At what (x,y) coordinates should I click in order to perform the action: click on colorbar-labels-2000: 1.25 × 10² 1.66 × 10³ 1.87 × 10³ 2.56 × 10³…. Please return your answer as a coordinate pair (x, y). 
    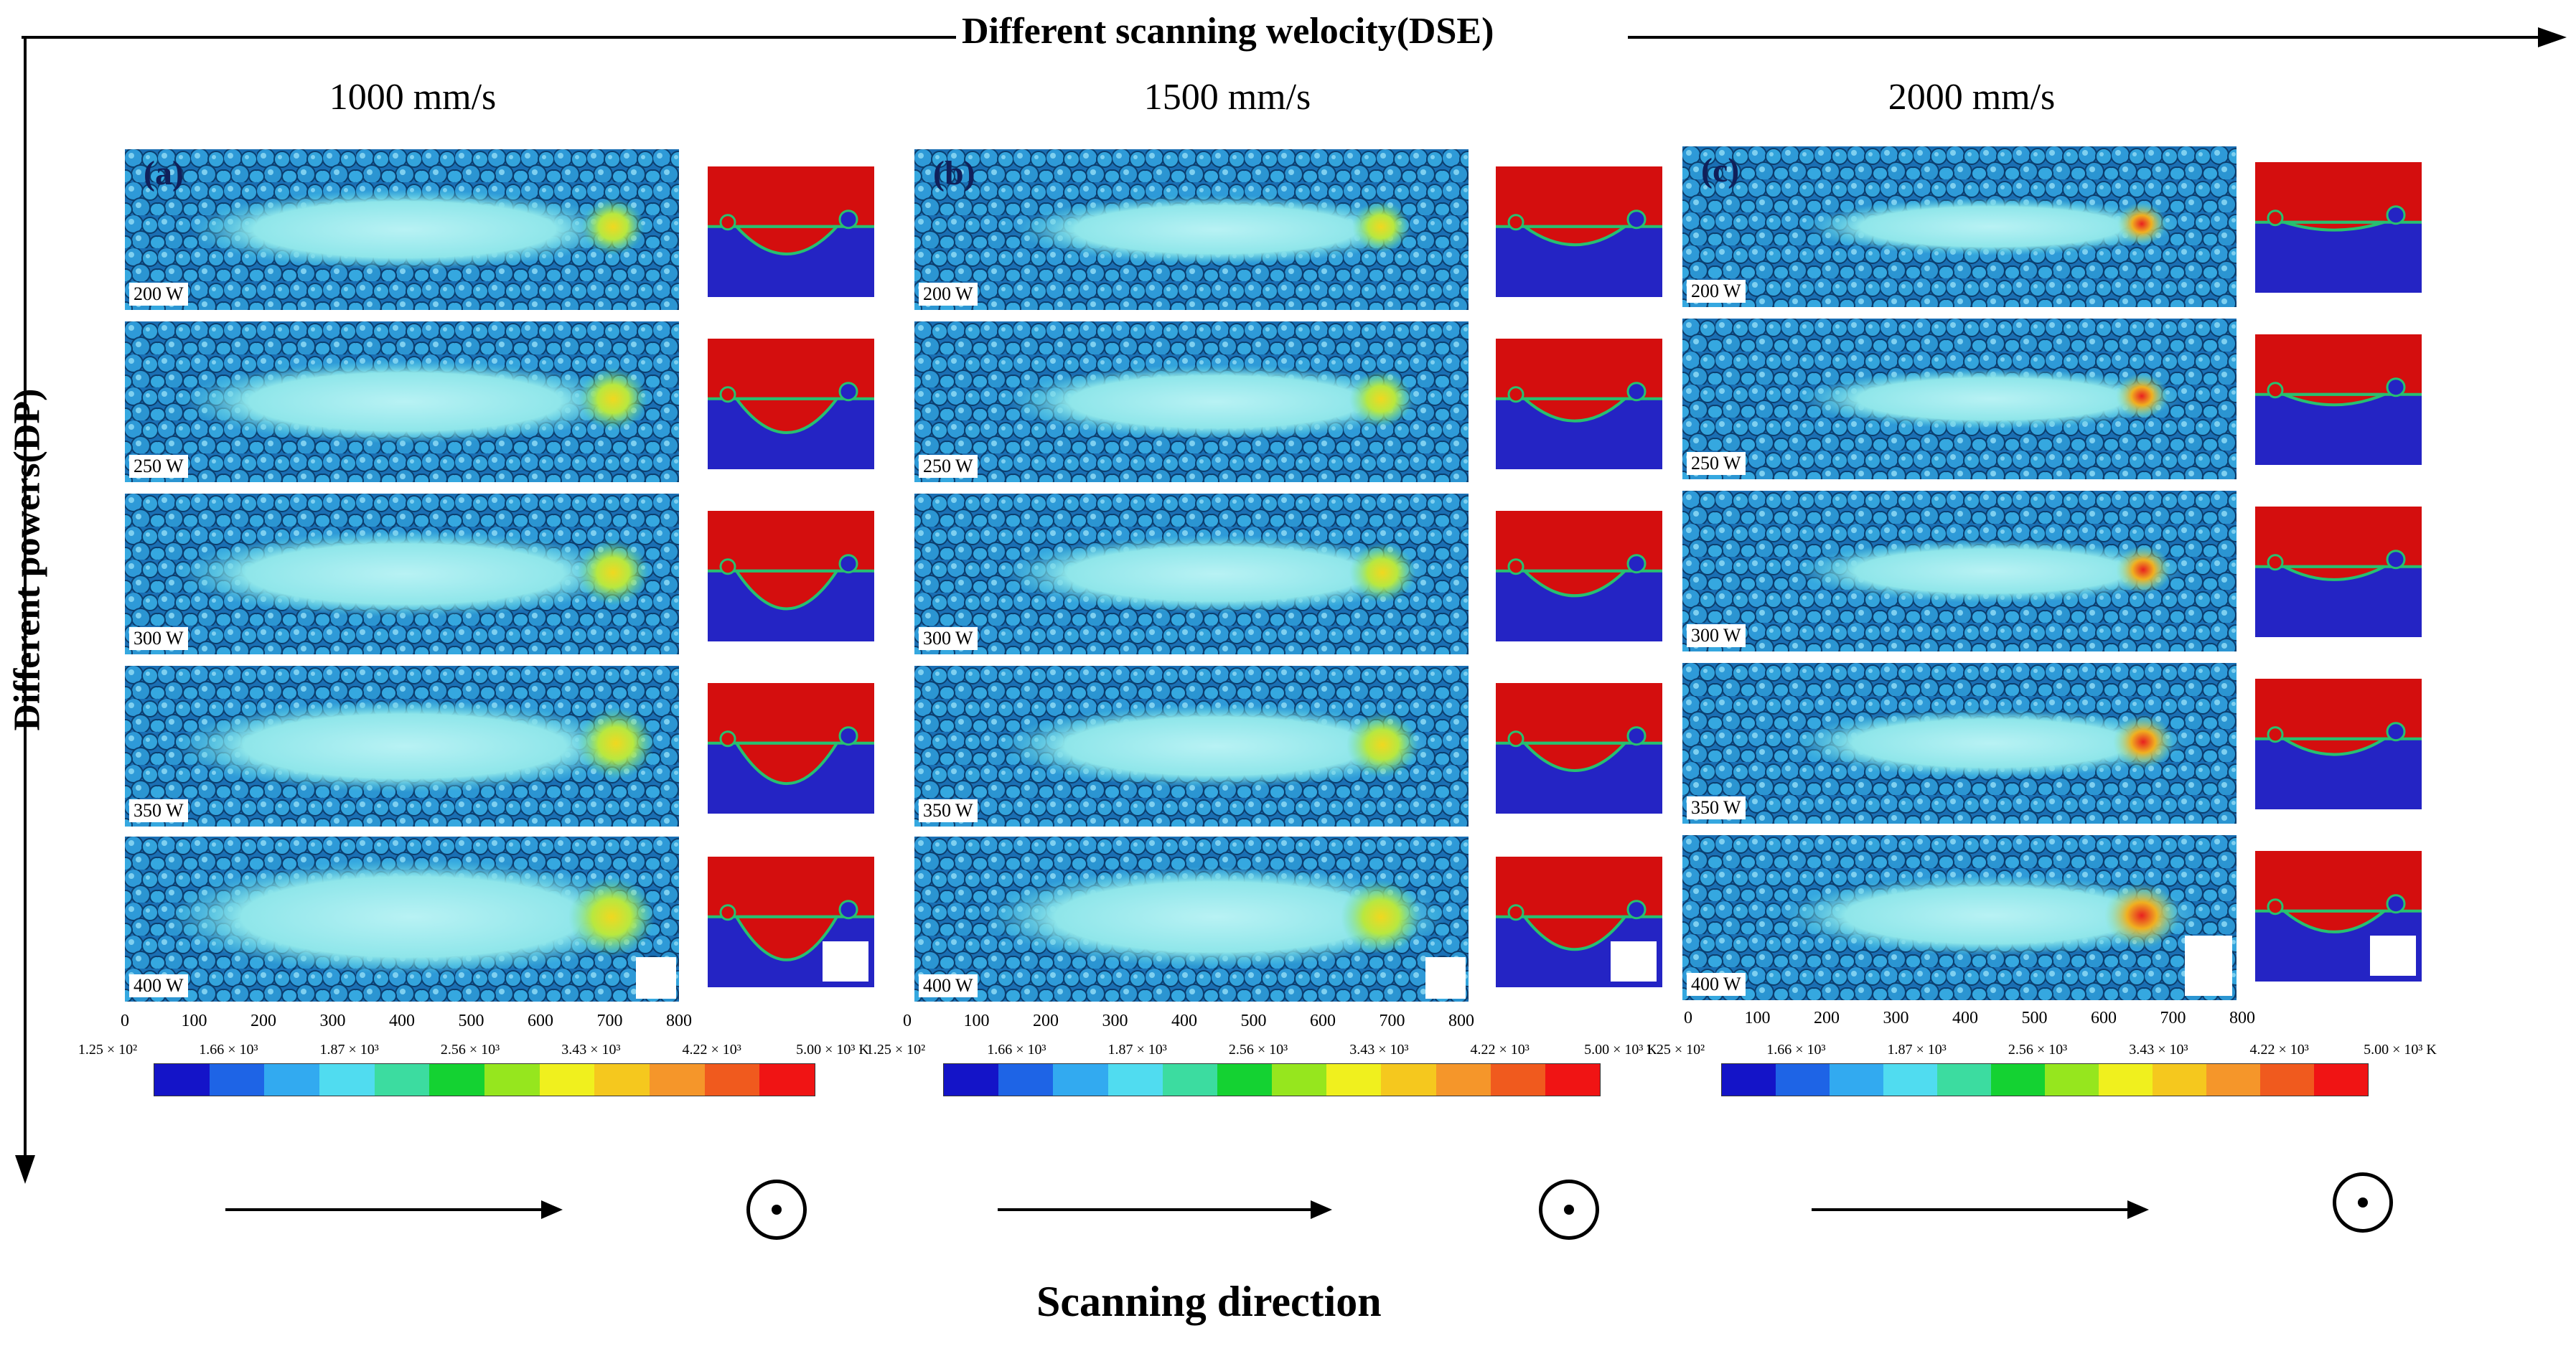
    Looking at the image, I should click on (2041, 1052).